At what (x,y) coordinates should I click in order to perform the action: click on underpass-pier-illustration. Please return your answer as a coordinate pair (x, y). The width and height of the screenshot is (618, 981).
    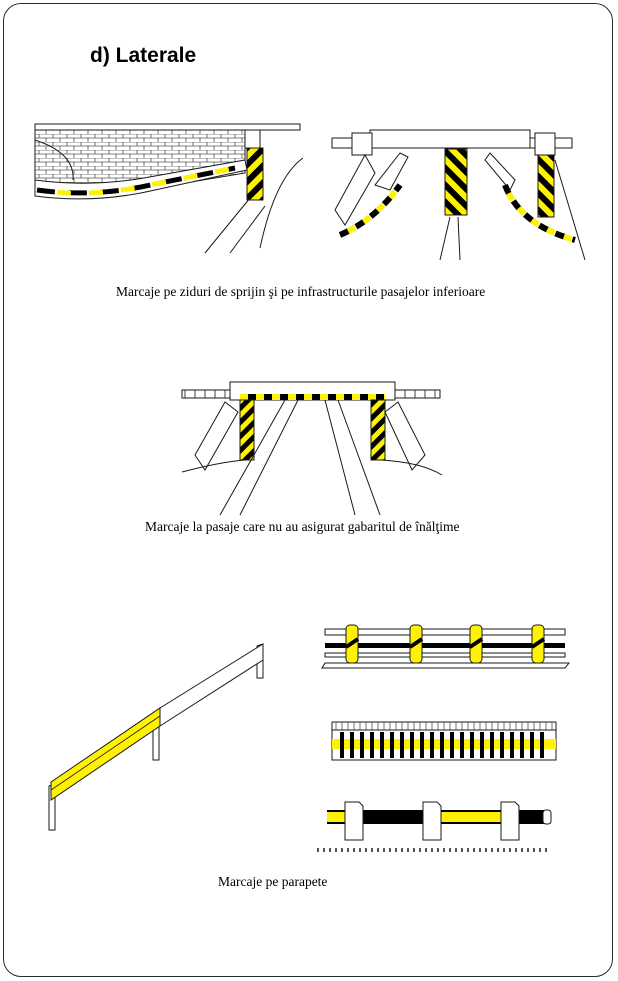
    Looking at the image, I should click on (458, 195).